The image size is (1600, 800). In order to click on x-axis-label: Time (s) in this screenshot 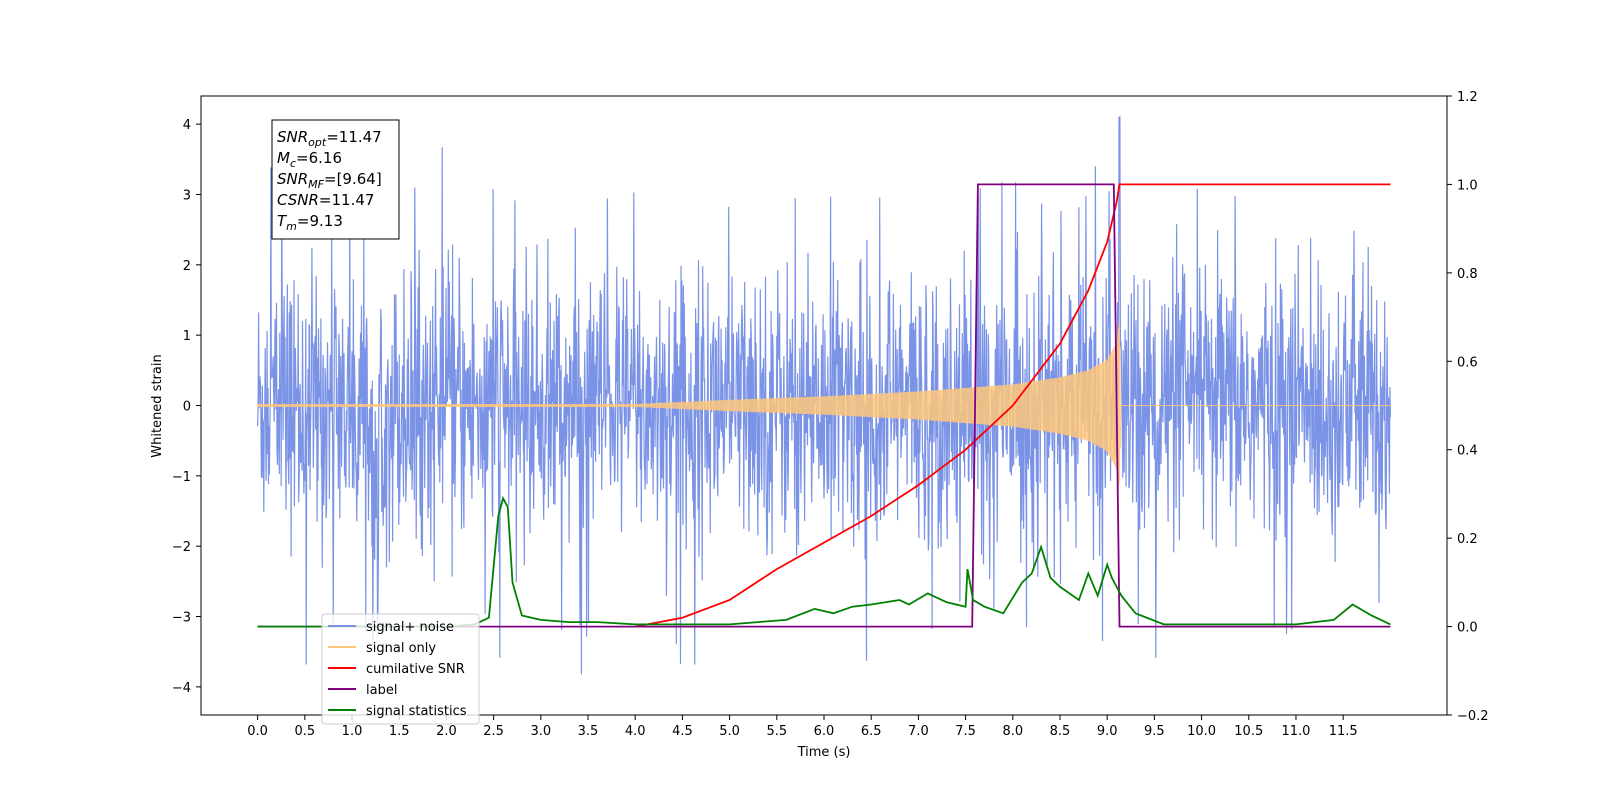, I will do `click(824, 752)`.